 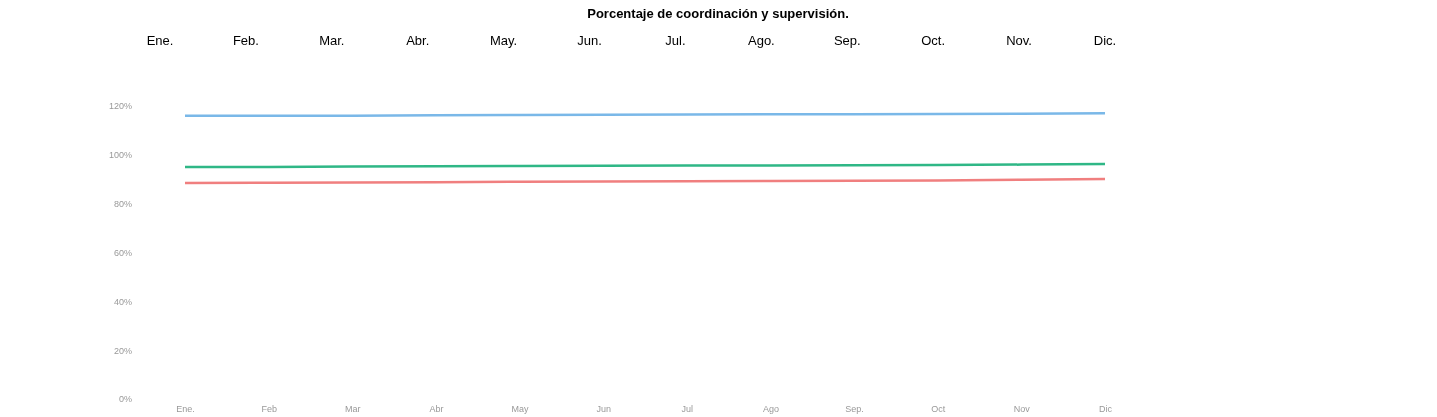 I want to click on text: Dic., so click(x=1105, y=40).